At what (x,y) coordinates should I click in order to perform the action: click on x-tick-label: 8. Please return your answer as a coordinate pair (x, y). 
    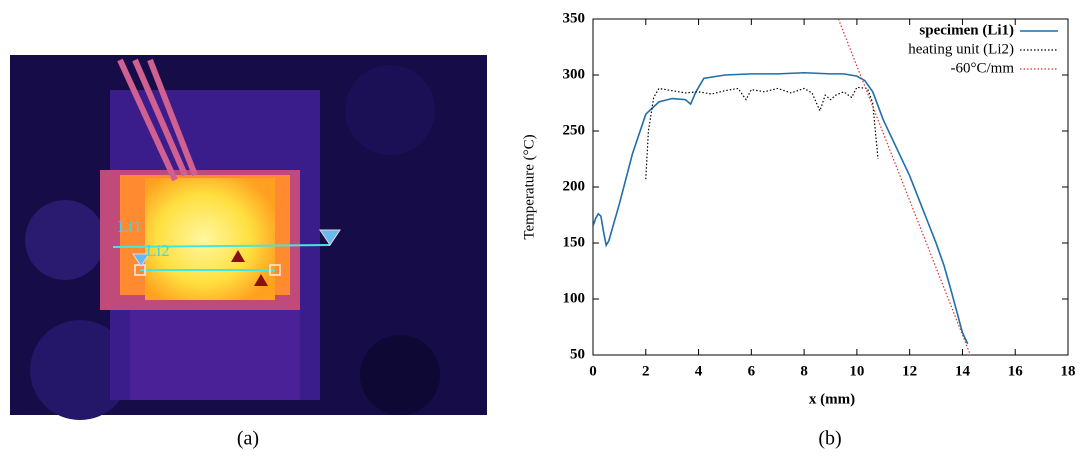
    Looking at the image, I should click on (804, 371).